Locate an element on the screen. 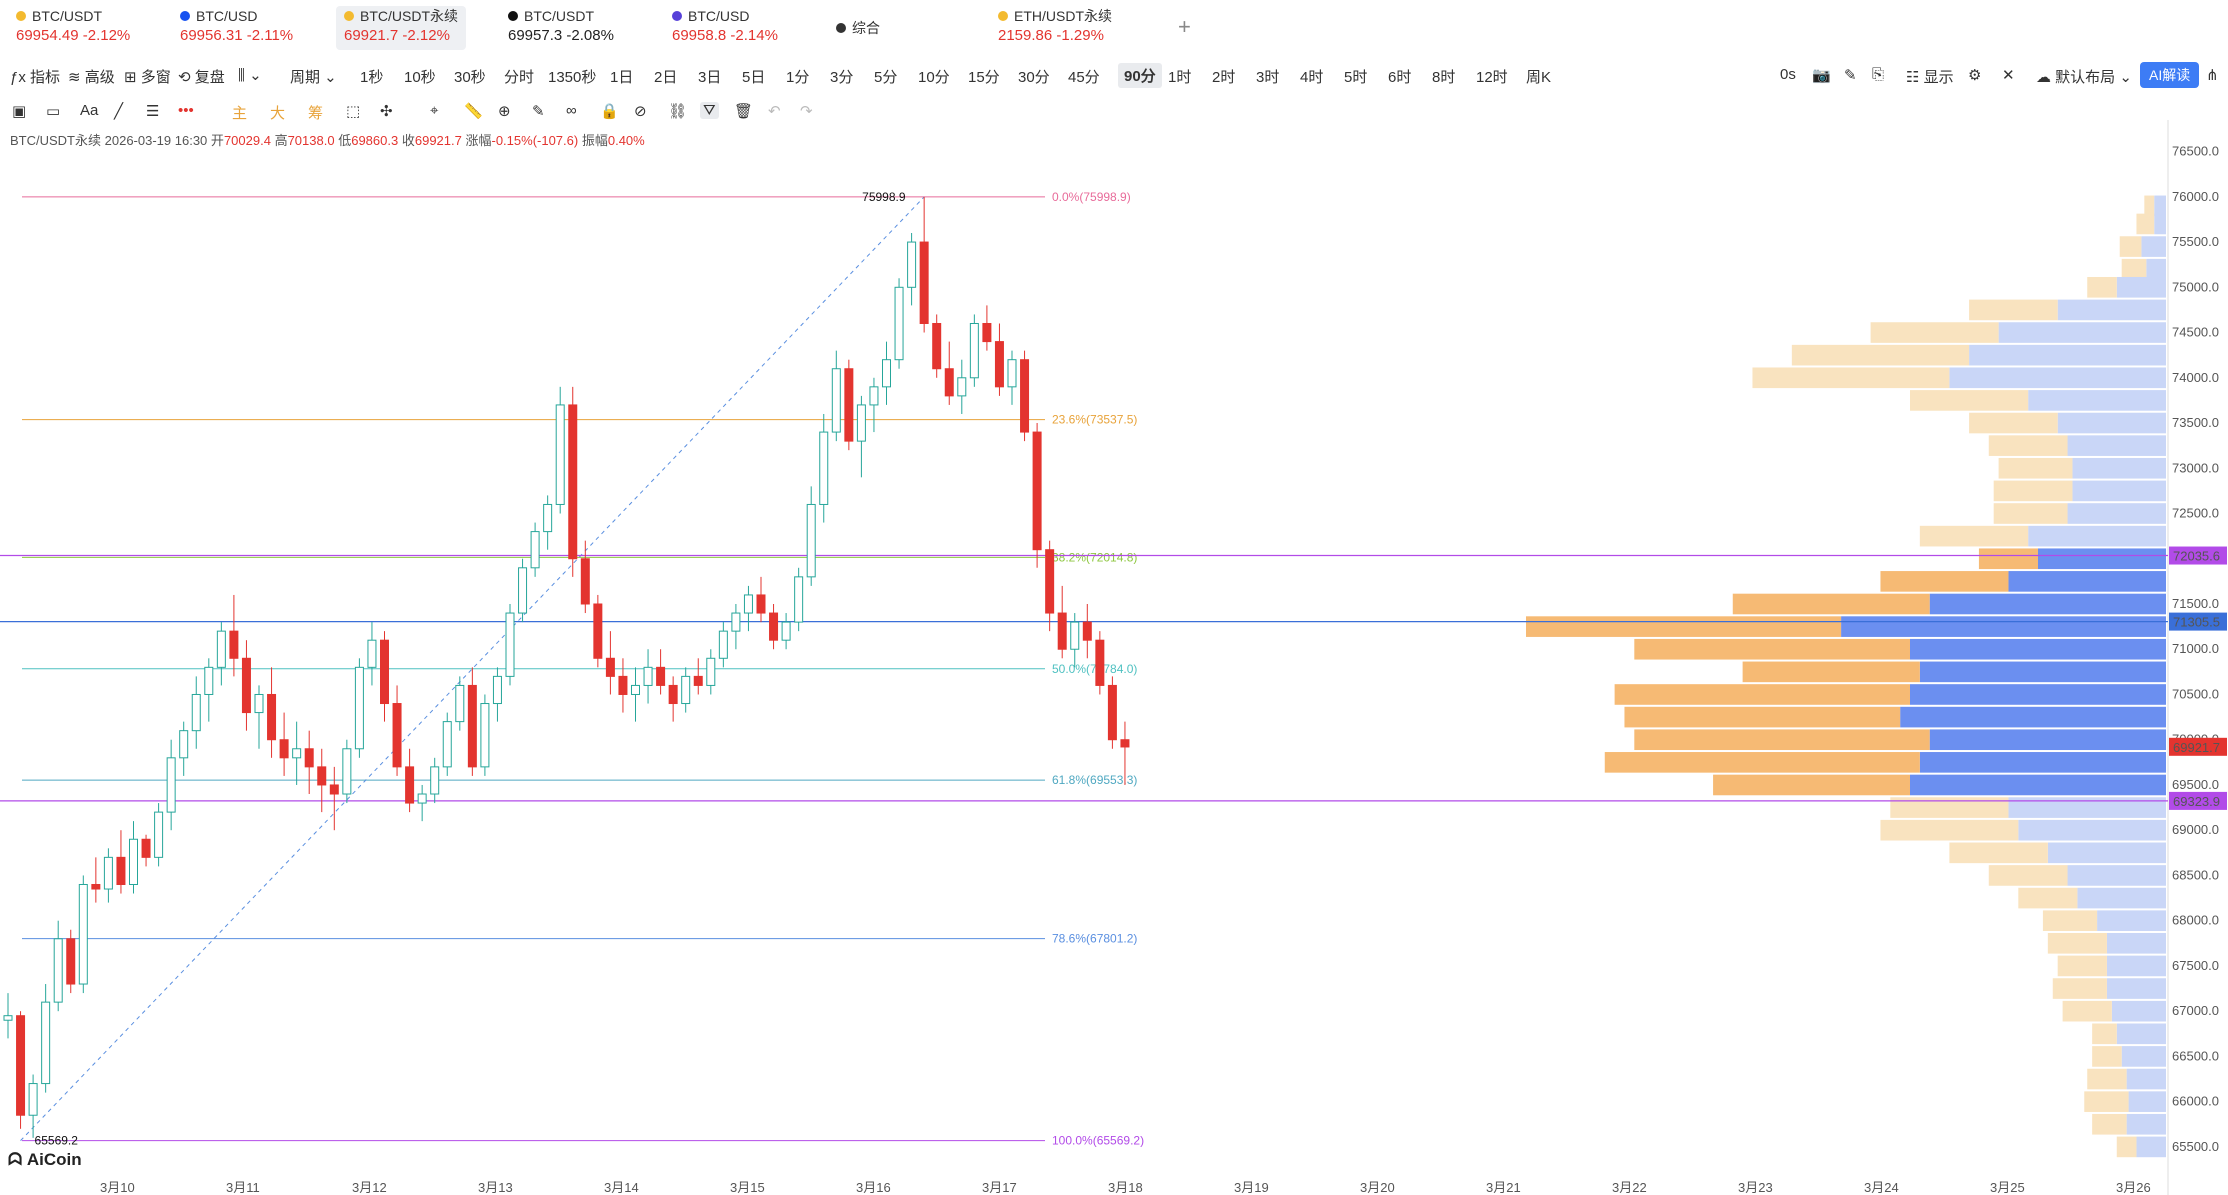 This screenshot has width=2228, height=1195. symbol-tab: BTC/USDT 69957.3 -2.08% is located at coordinates (561, 28).